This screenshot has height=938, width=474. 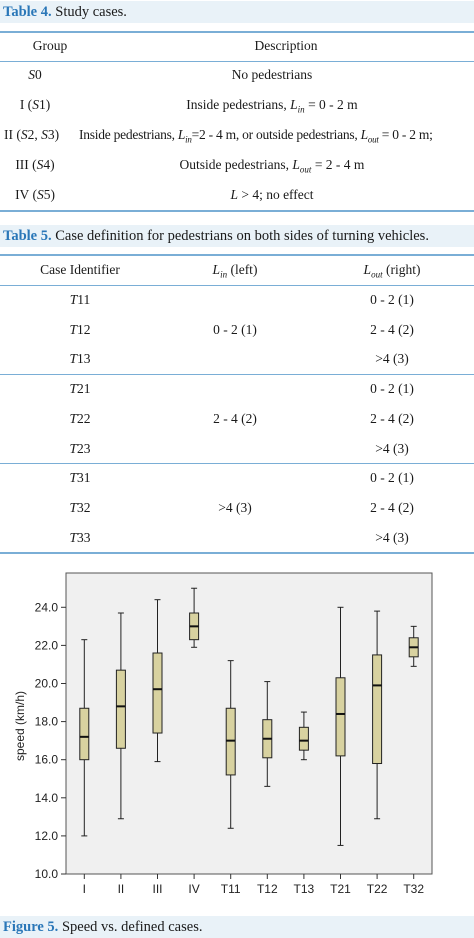 I want to click on figure5-caption-label: Figure 5., so click(x=31, y=927).